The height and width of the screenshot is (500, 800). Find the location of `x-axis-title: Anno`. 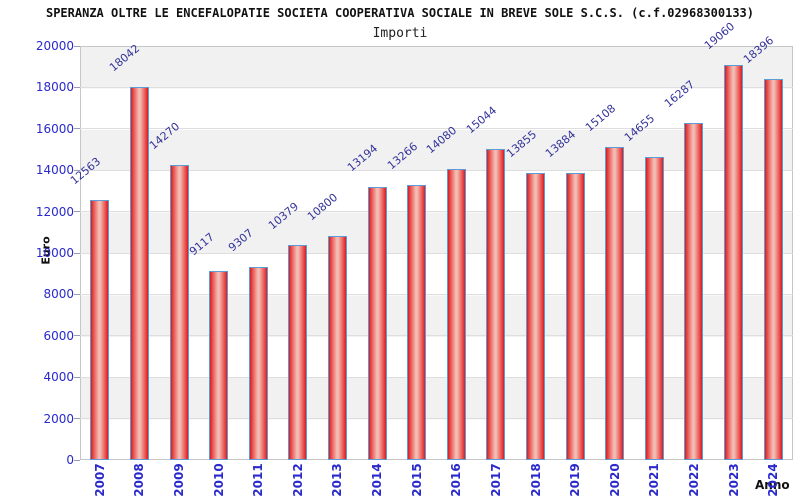

x-axis-title: Anno is located at coordinates (772, 485).